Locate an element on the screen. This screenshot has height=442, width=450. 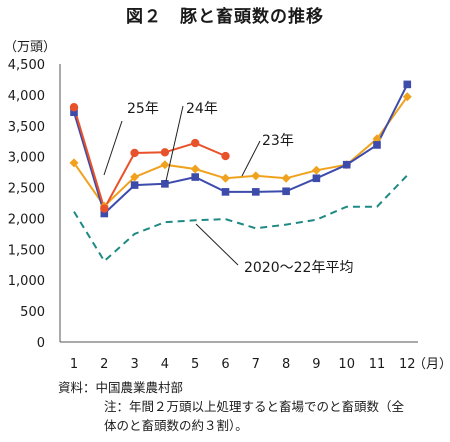
y-tick-label: 2,500 is located at coordinates (26, 189).